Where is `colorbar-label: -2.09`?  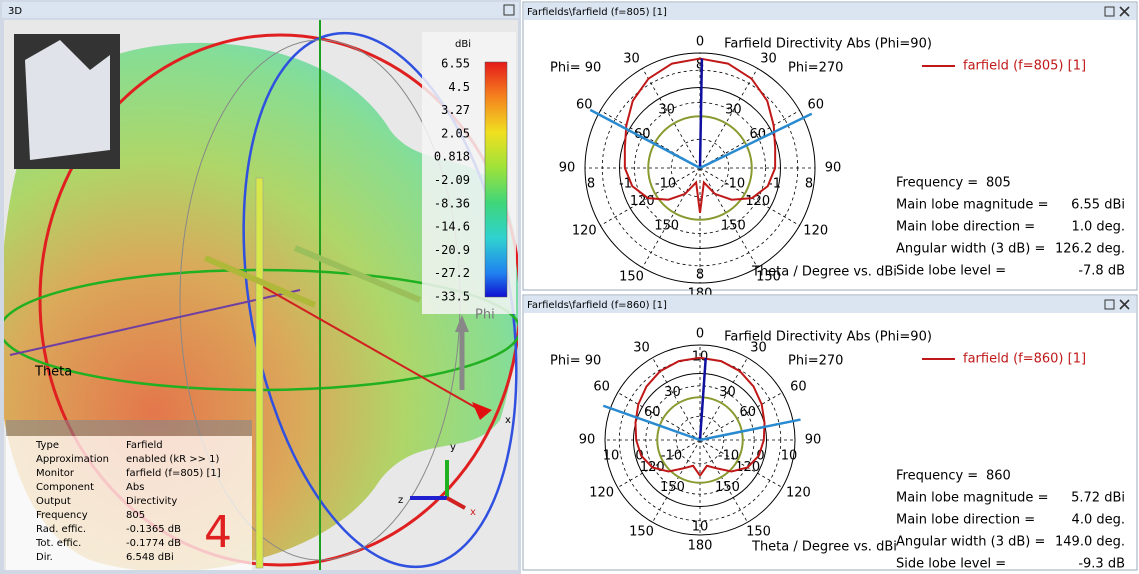
colorbar-label: -2.09 is located at coordinates (452, 180).